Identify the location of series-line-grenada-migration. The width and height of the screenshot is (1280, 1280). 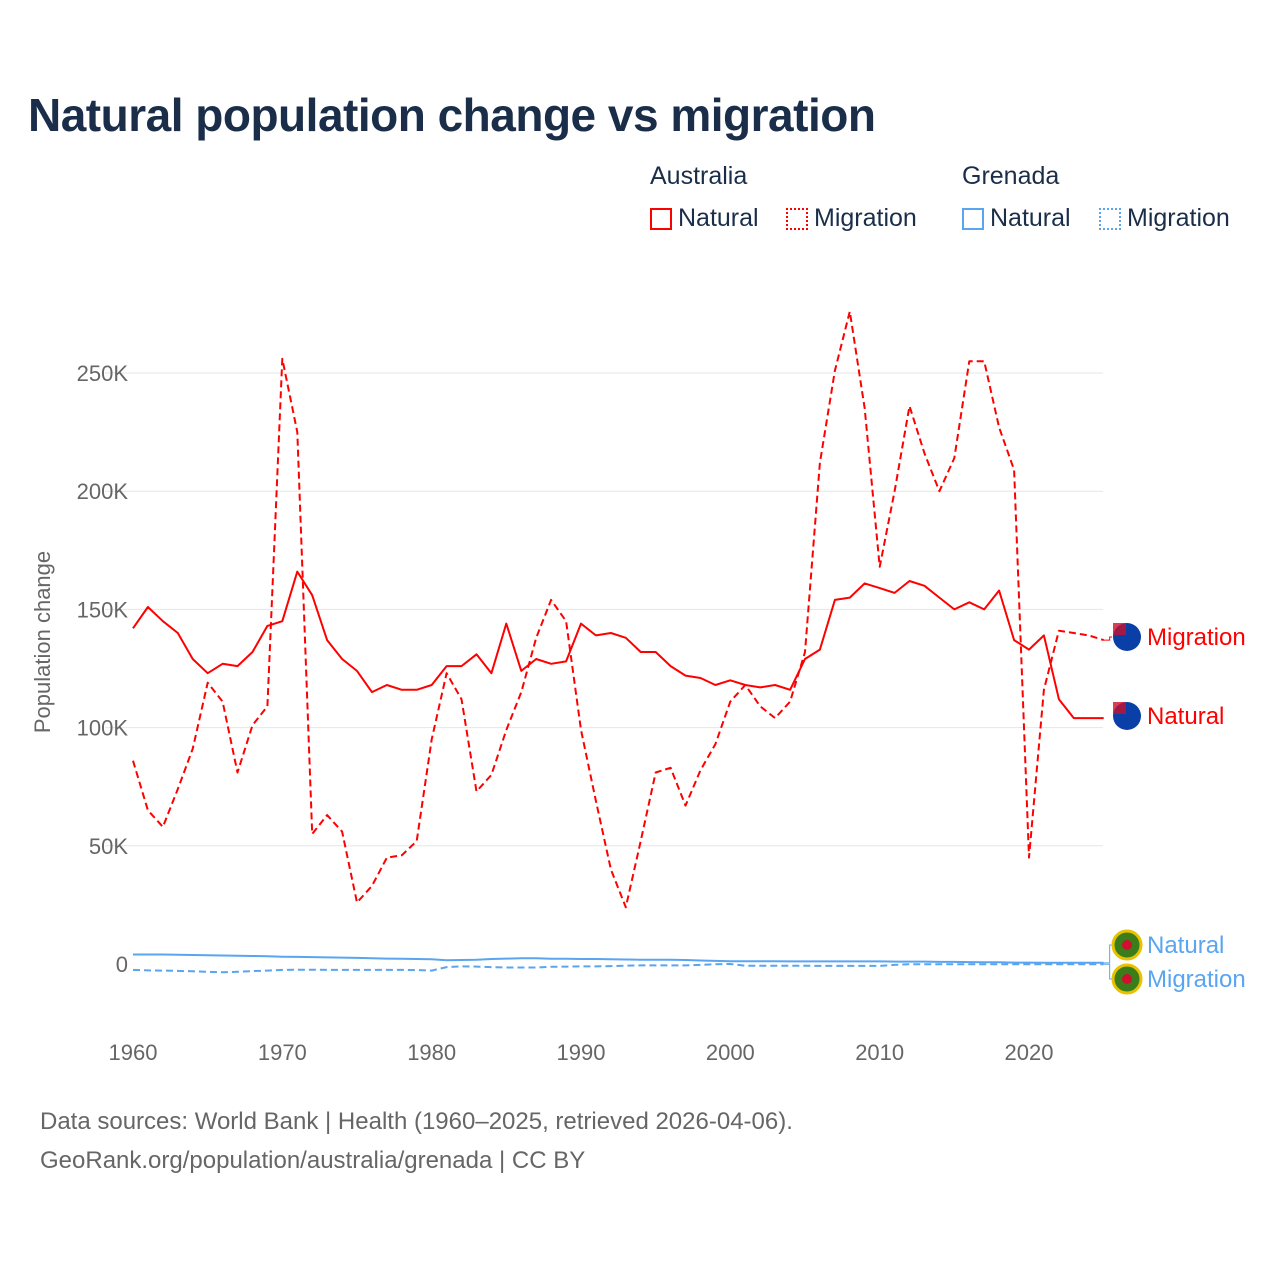
(618, 968).